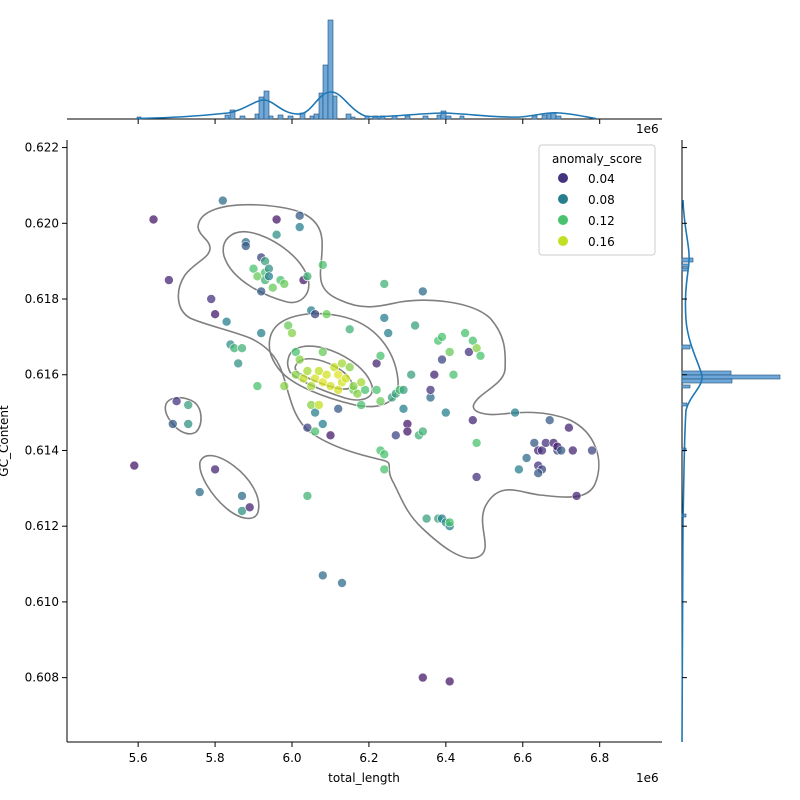  What do you see at coordinates (183, 415) in the screenshot?
I see `kde-contour-small-left` at bounding box center [183, 415].